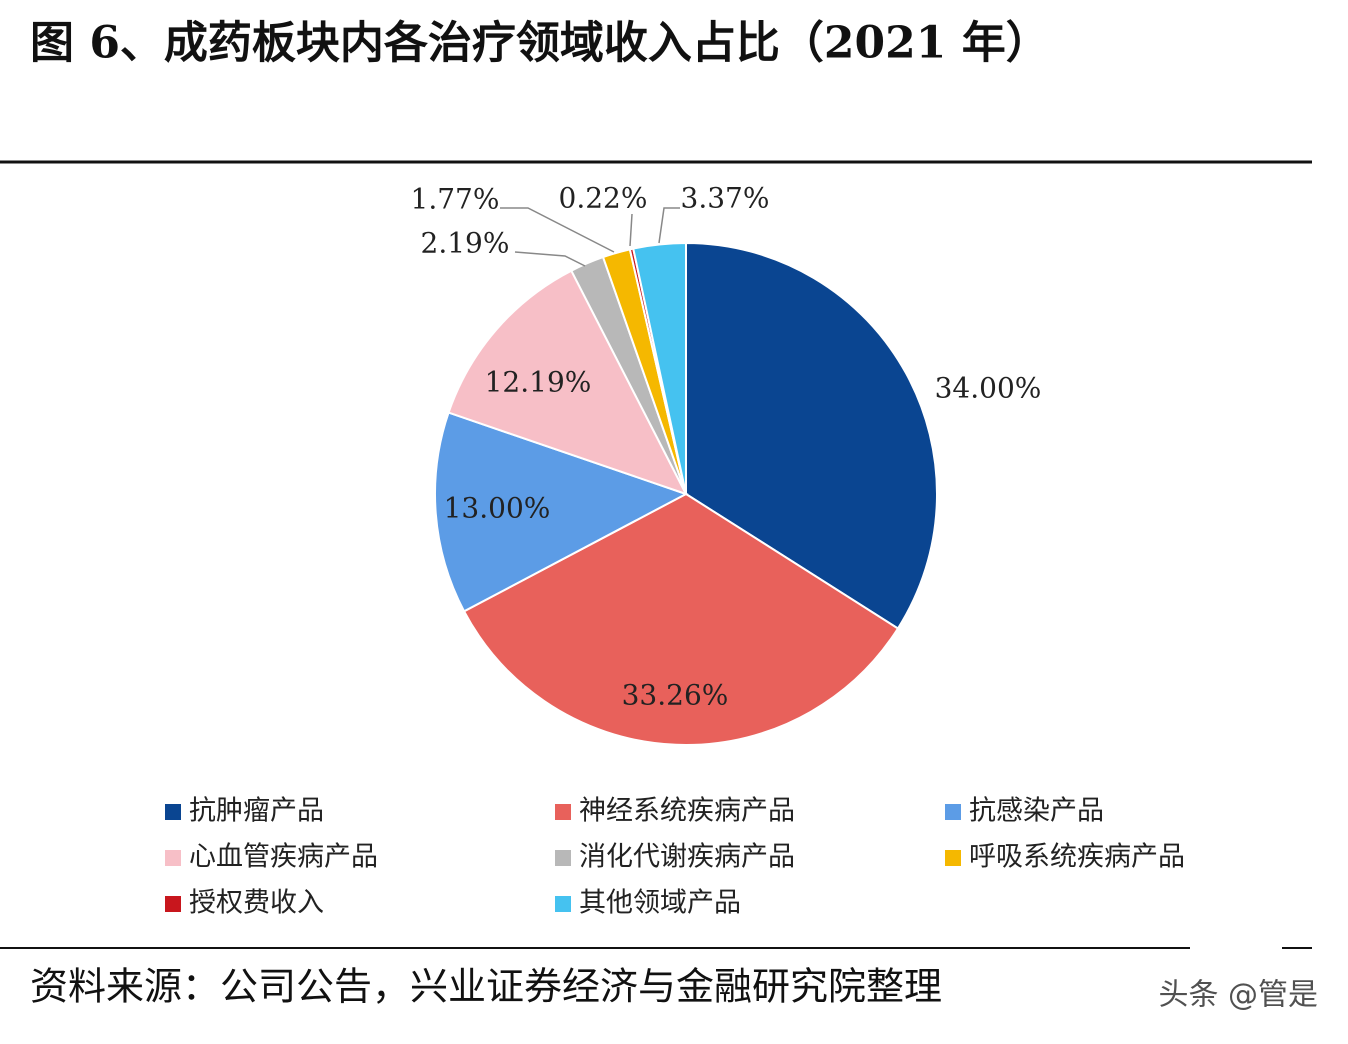 The height and width of the screenshot is (1044, 1348). What do you see at coordinates (687, 811) in the screenshot?
I see `legend-label: 神经系统疾病产品` at bounding box center [687, 811].